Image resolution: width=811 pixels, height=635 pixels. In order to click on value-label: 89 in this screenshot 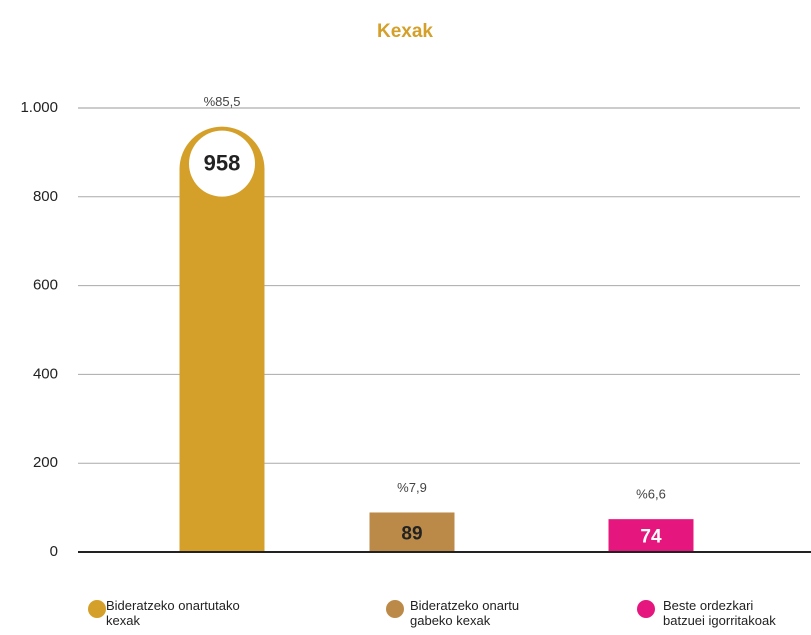, I will do `click(411, 533)`.